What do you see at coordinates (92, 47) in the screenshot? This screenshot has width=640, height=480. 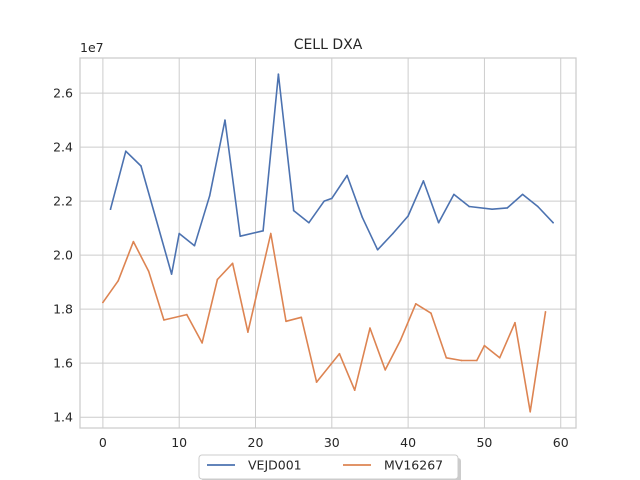 I see `y-offset-label: 1e7` at bounding box center [92, 47].